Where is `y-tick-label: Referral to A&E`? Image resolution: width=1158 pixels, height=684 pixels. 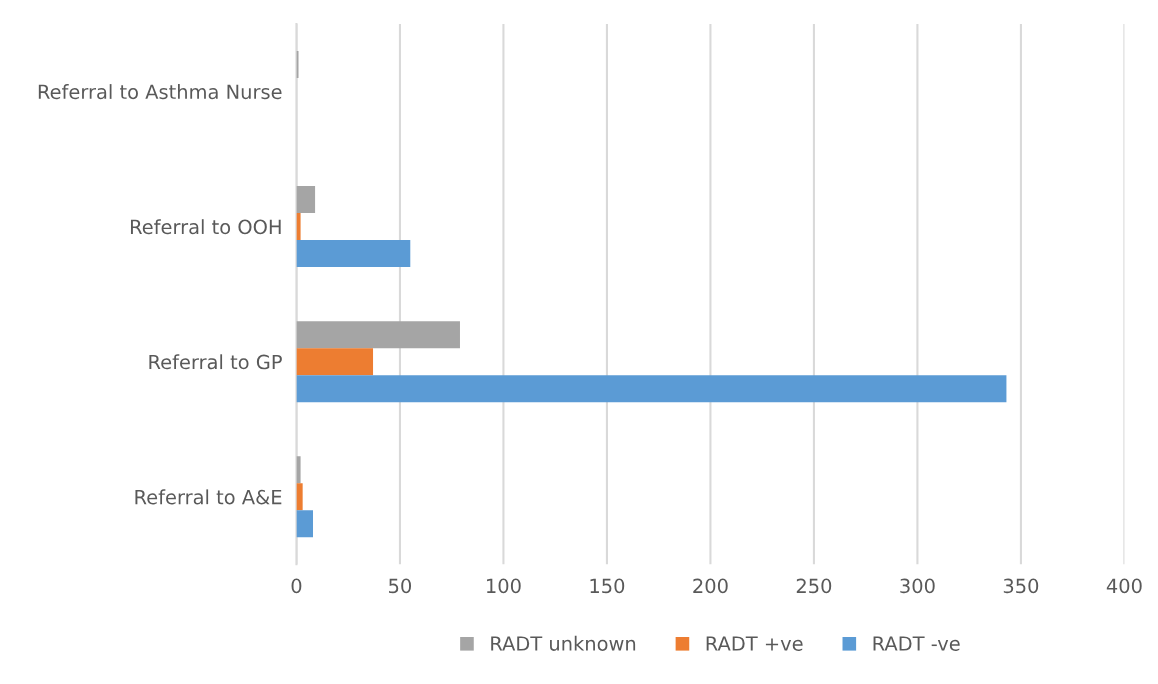
y-tick-label: Referral to A&E is located at coordinates (208, 497).